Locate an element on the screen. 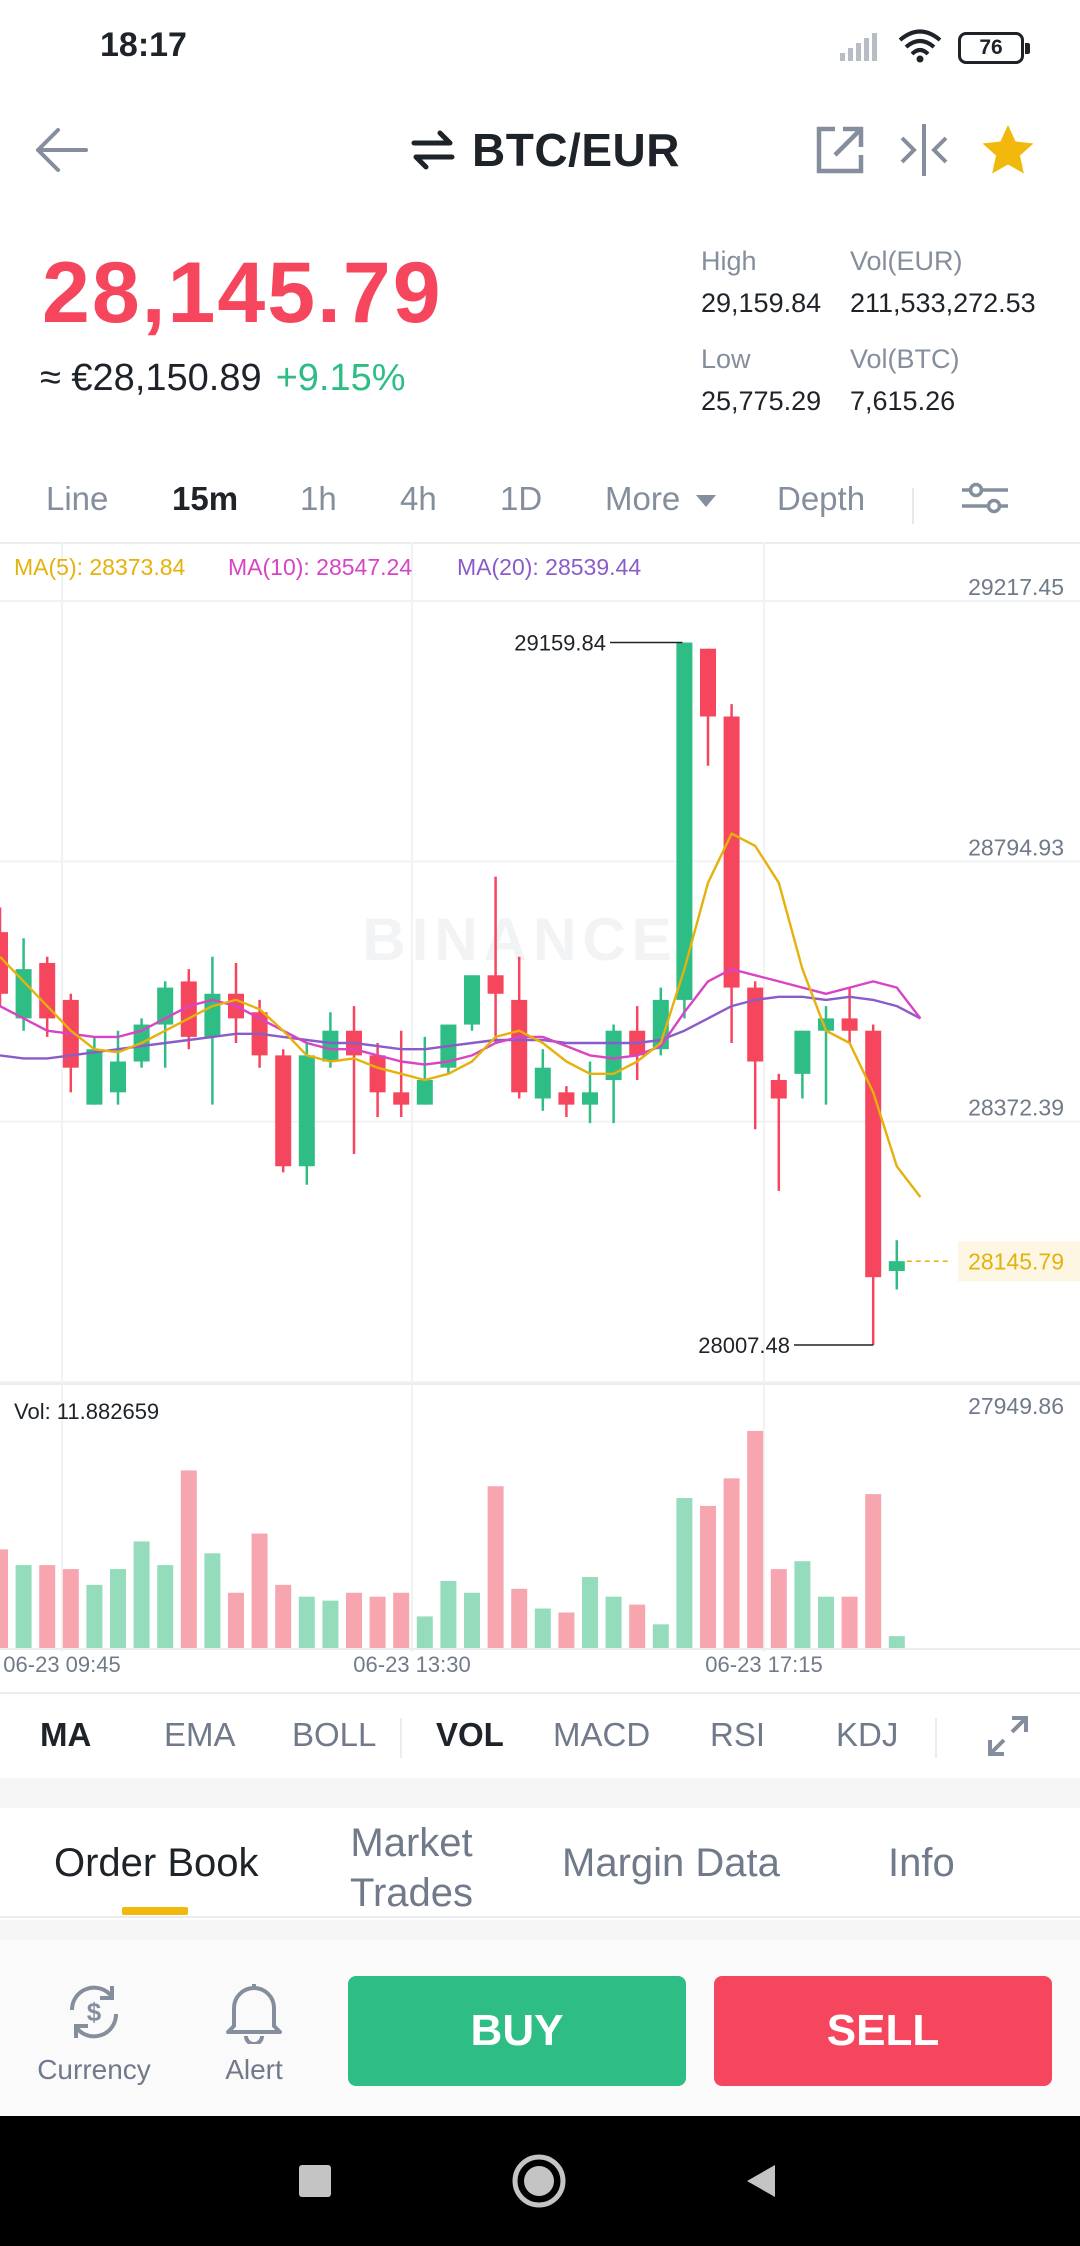 The height and width of the screenshot is (2246, 1080). approx-eur-price: ≈ €28,150.89 is located at coordinates (151, 378).